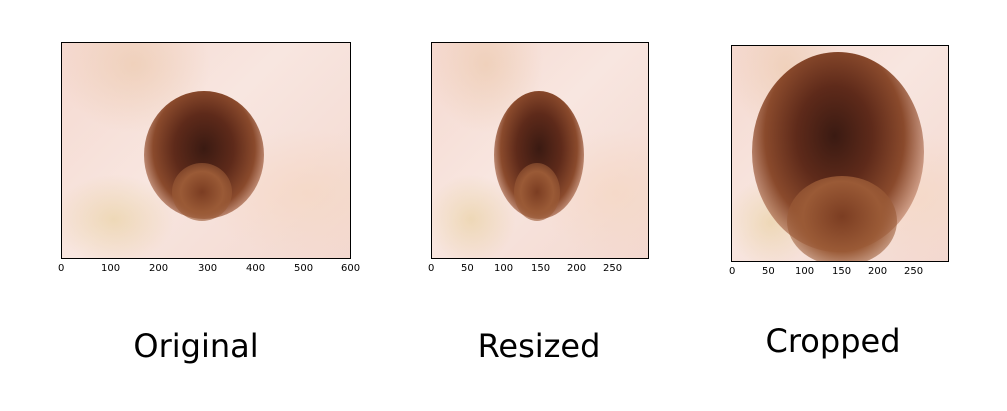 The image size is (1007, 411). What do you see at coordinates (540, 150) in the screenshot?
I see `lesion-image-resized` at bounding box center [540, 150].